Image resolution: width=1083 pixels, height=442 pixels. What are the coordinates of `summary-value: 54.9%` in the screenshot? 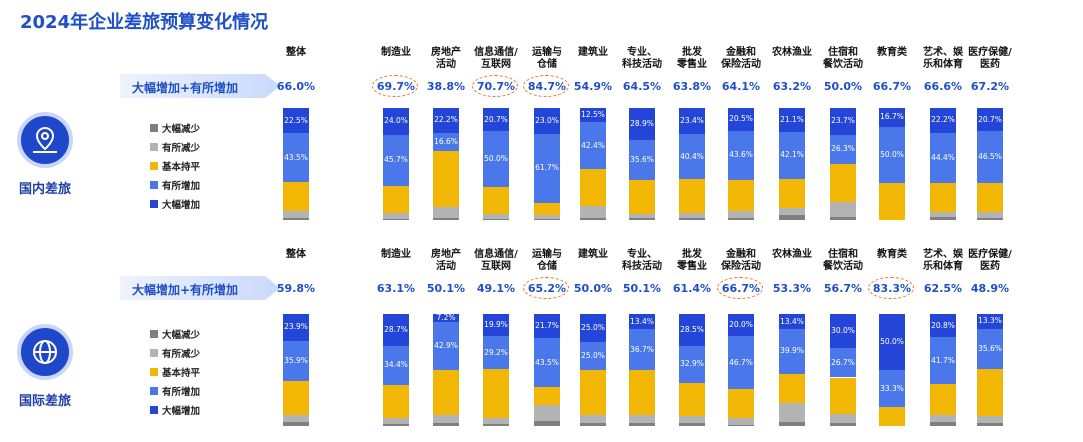 It's located at (593, 86).